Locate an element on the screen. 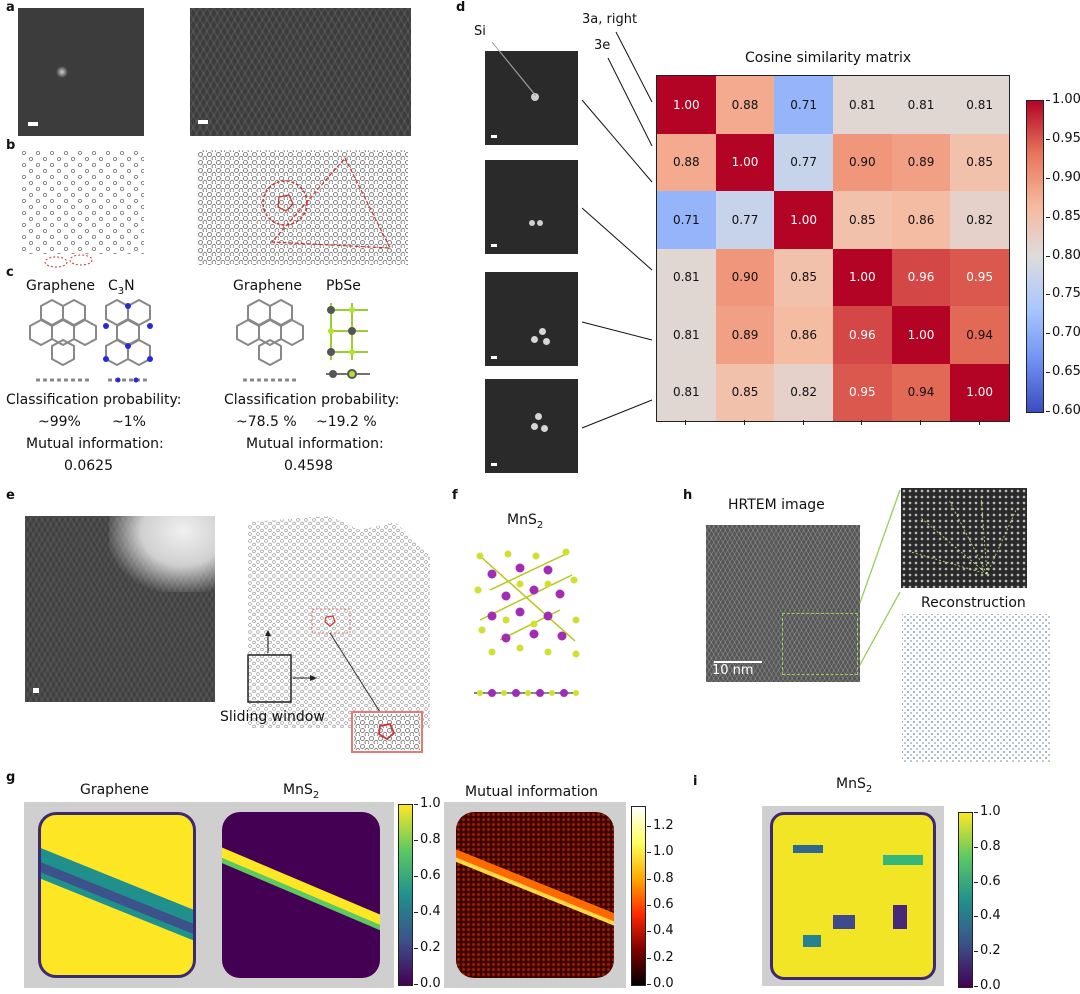 The height and width of the screenshot is (994, 1080). panel-label-g: g is located at coordinates (11, 777).